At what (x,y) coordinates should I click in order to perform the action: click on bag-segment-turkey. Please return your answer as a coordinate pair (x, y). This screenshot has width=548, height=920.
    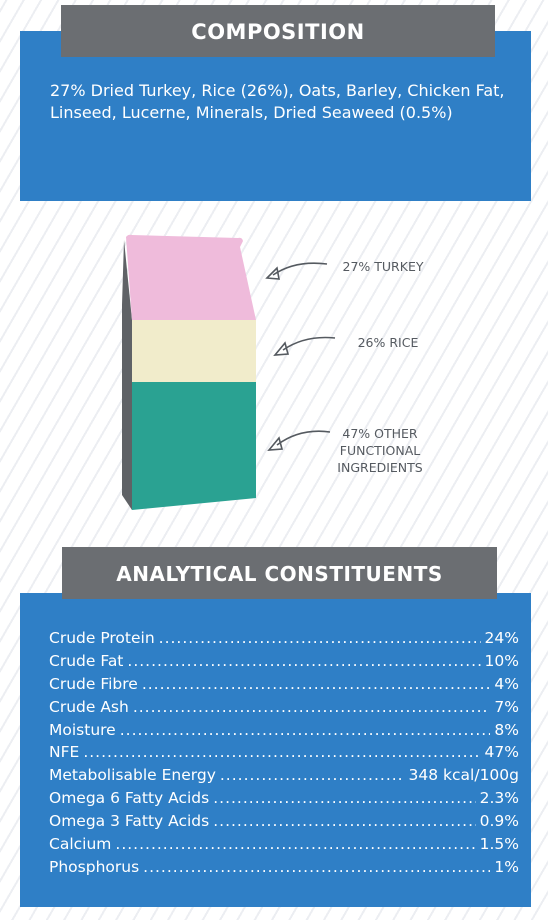
    Looking at the image, I should click on (191, 277).